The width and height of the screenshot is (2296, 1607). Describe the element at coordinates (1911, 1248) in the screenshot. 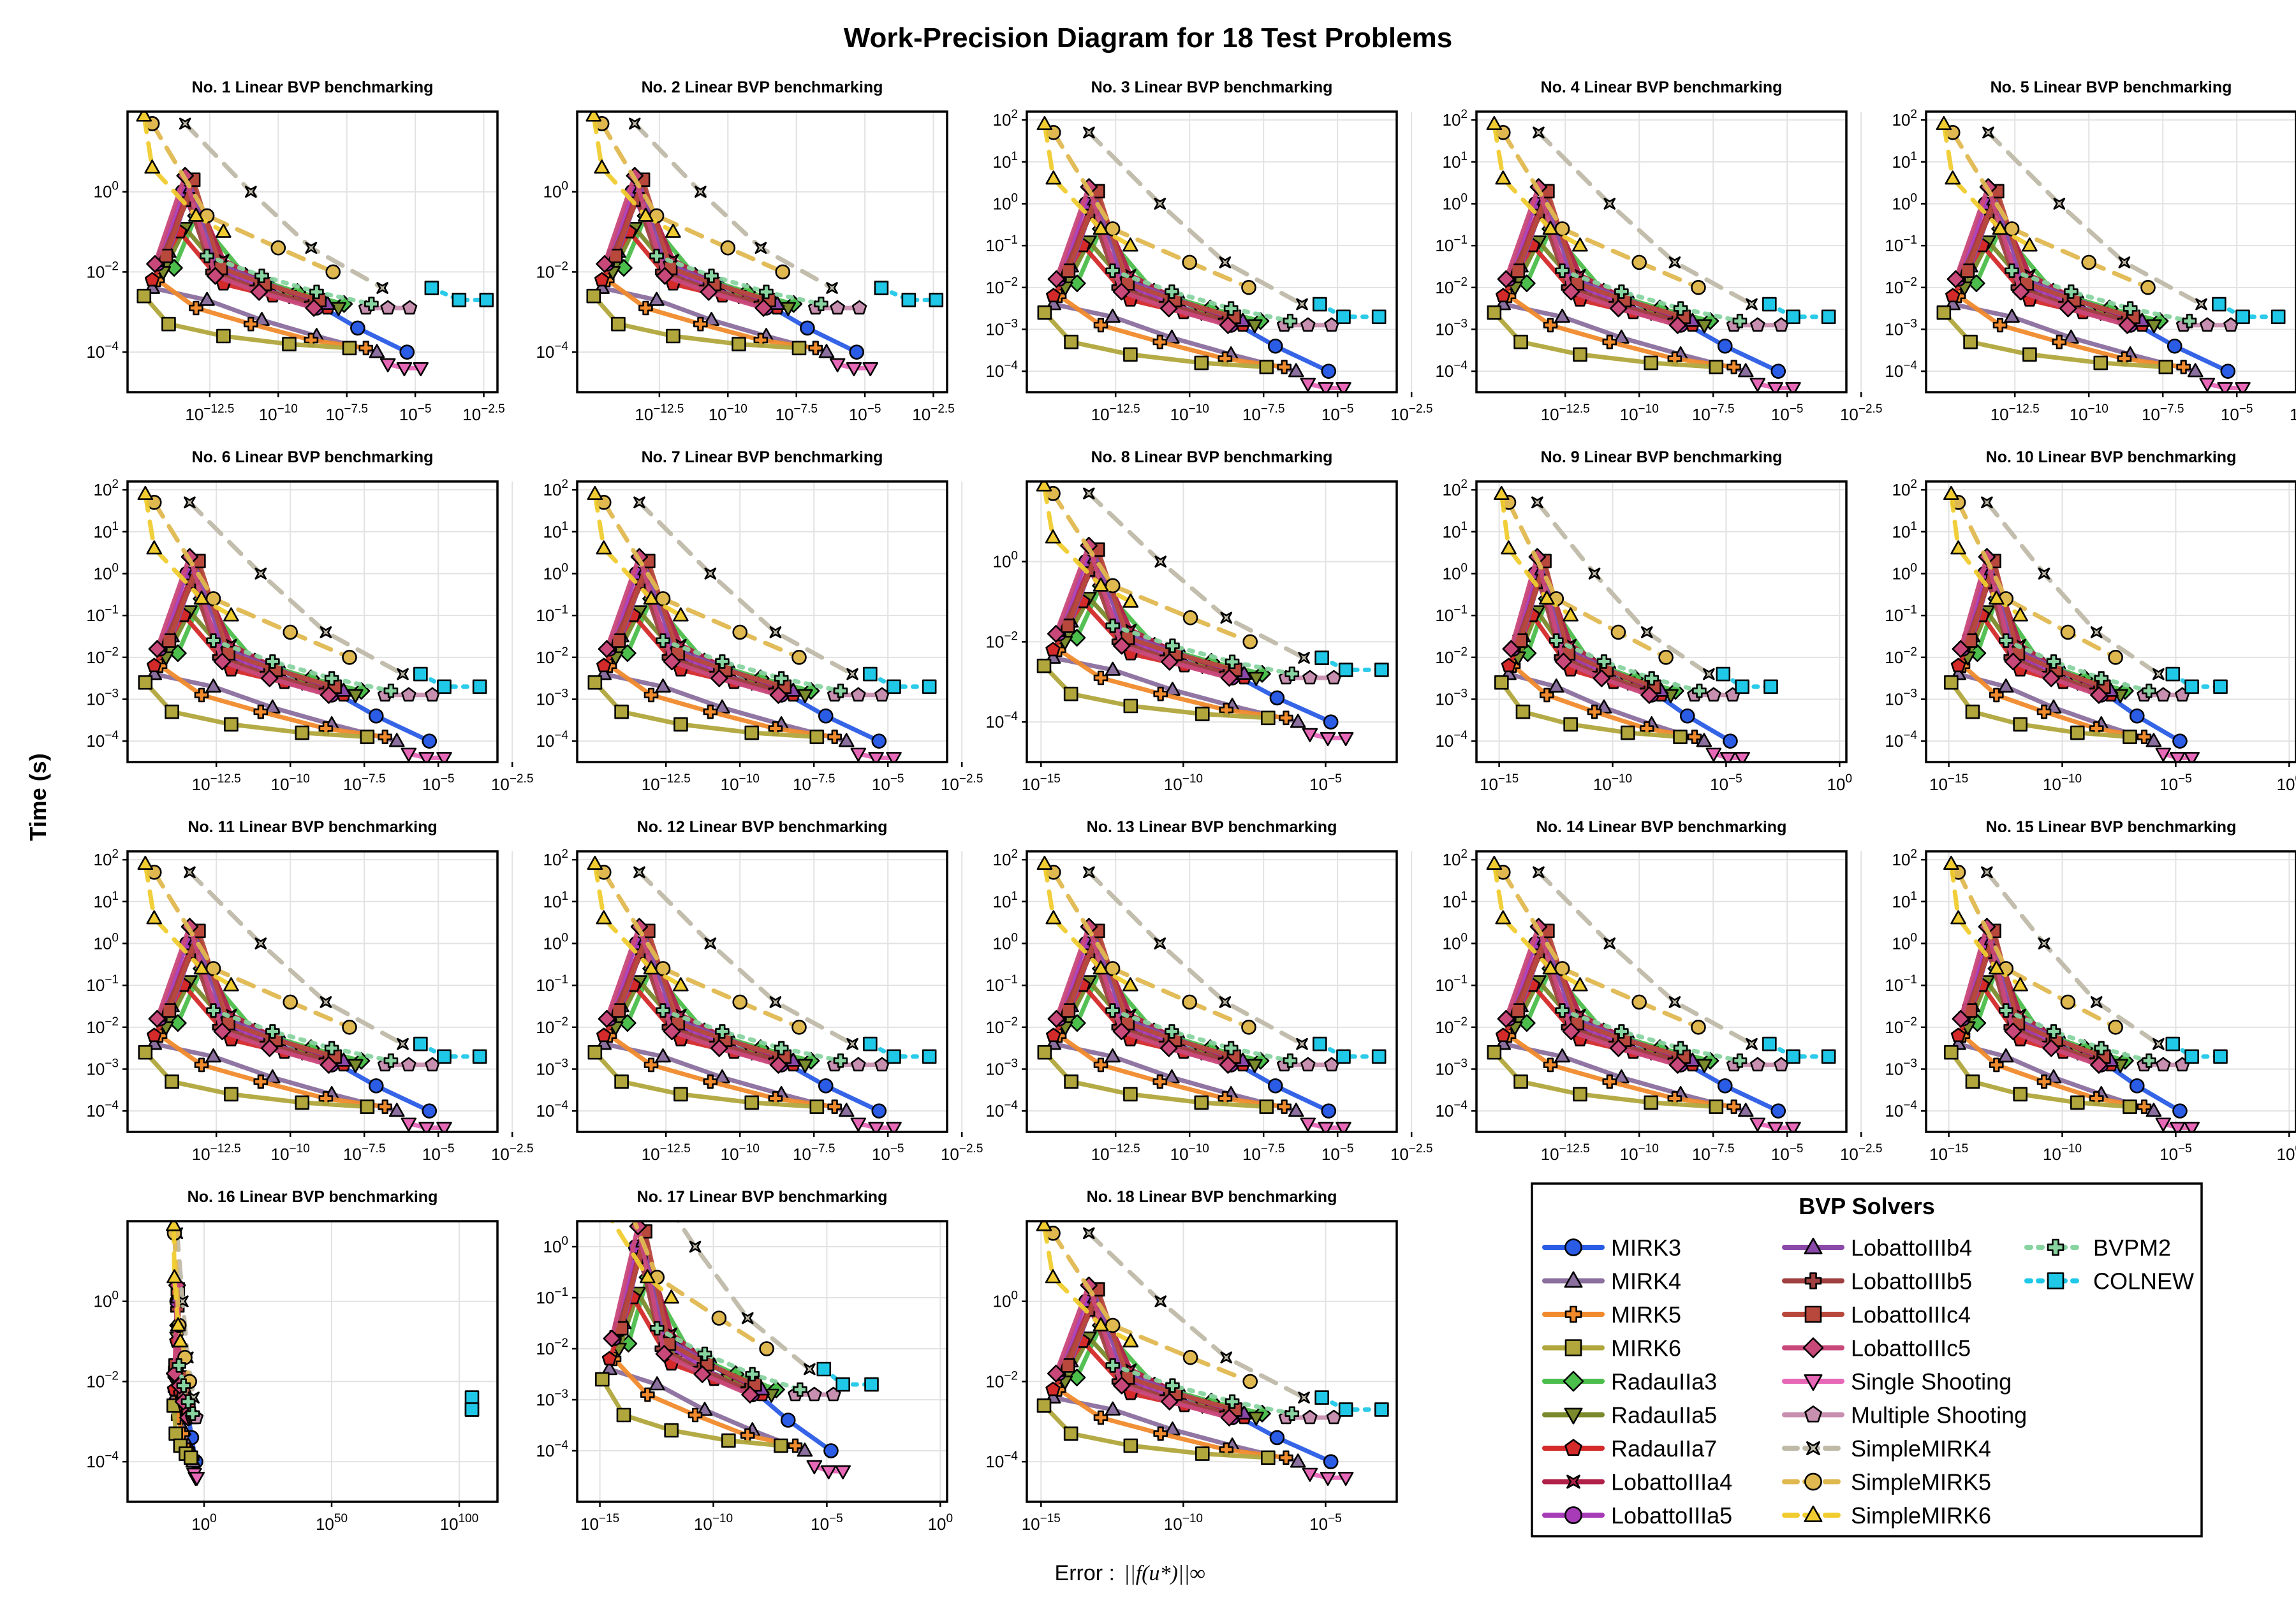

I see `legend-label: LobattoIIIb4` at that location.